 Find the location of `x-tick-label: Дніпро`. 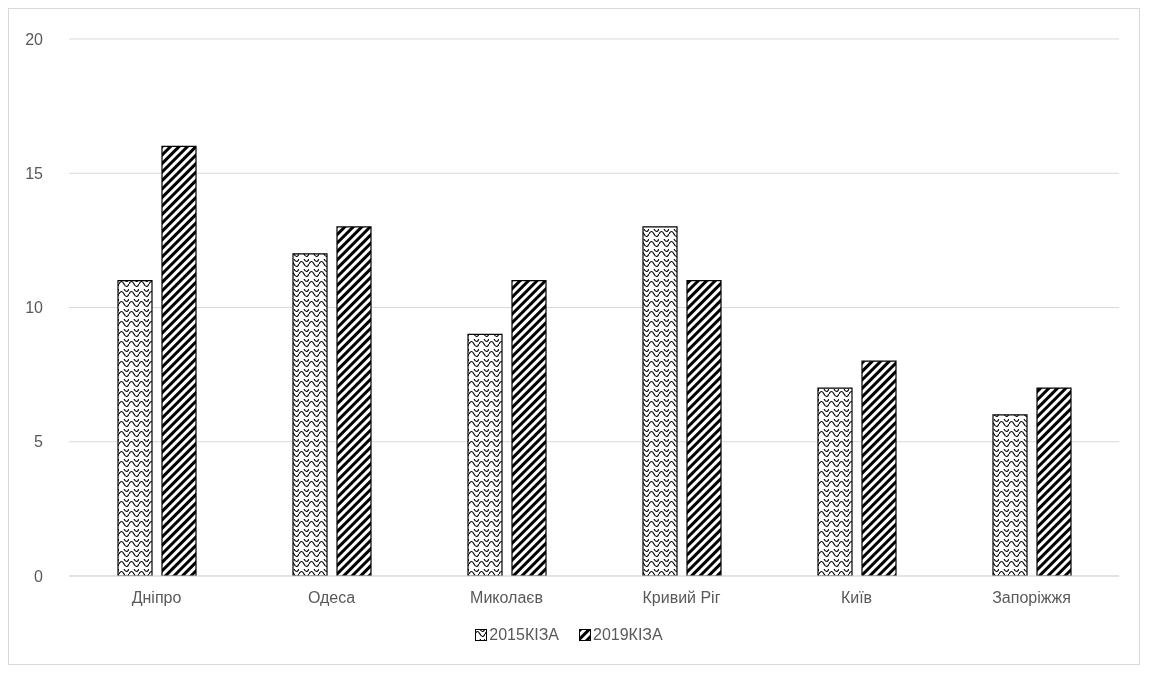

x-tick-label: Дніпро is located at coordinates (156, 598).